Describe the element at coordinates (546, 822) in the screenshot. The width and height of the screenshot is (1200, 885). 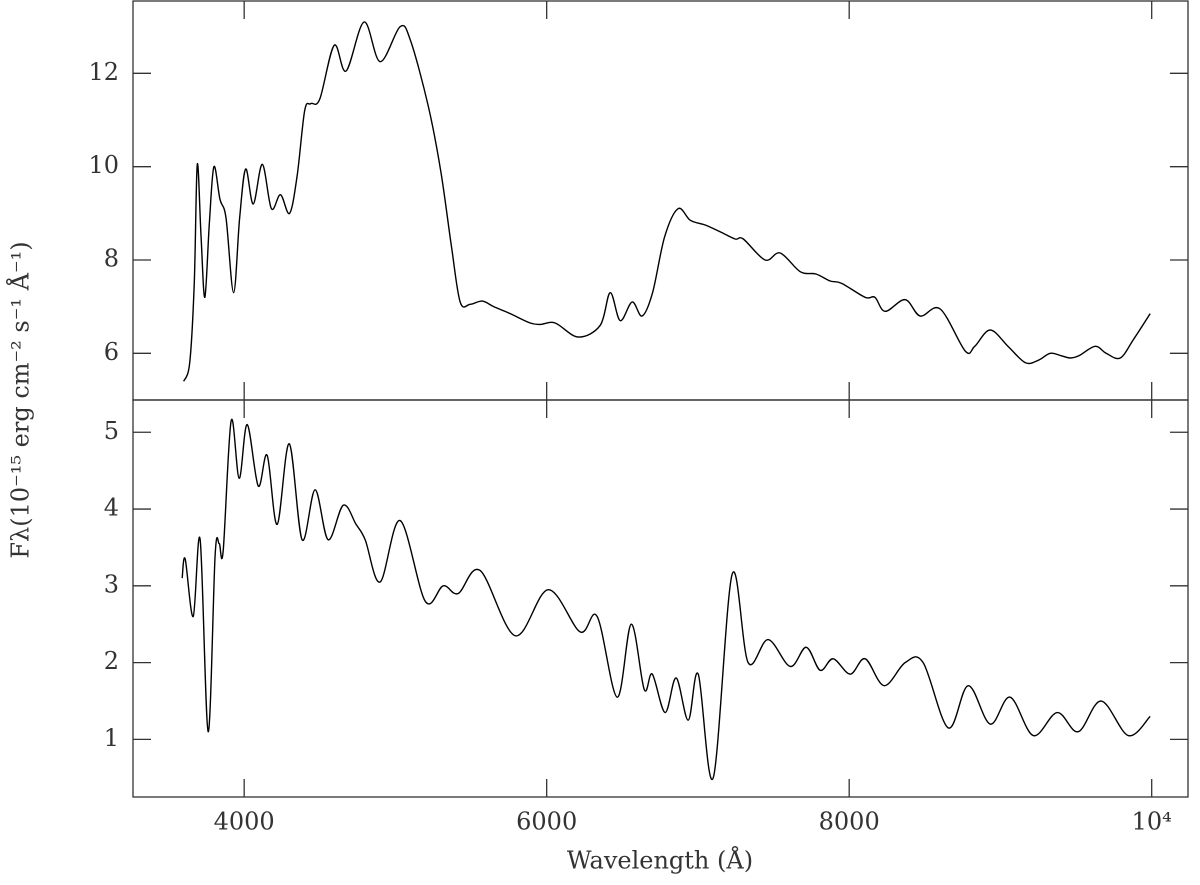
I see `x-tick-label: 6000` at that location.